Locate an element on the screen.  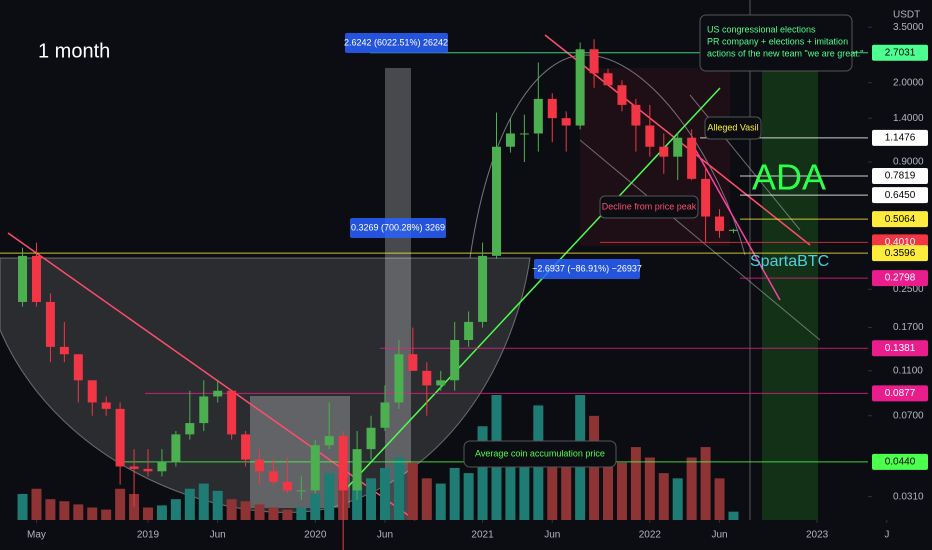
price-level-label: 0.3596 is located at coordinates (900, 253).